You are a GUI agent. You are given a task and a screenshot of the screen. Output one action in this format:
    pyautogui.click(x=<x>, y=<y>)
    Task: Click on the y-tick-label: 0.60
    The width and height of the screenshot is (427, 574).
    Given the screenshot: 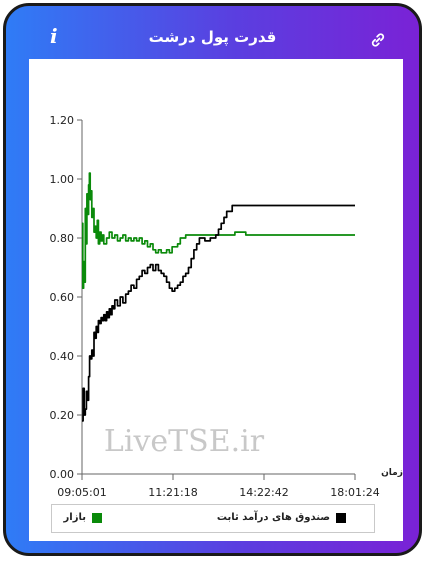 What is the action you would take?
    pyautogui.click(x=62, y=297)
    